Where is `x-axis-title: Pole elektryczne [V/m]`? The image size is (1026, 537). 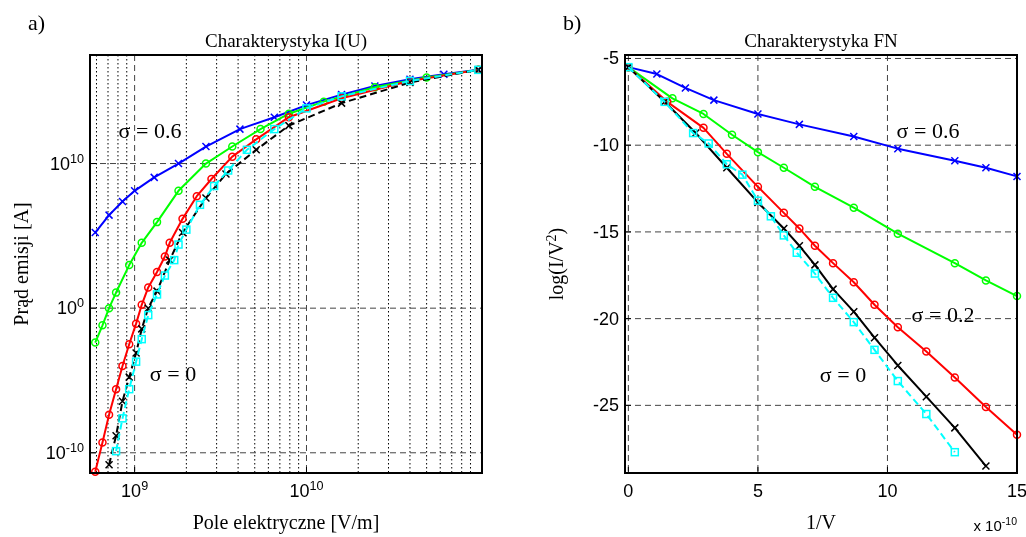 x-axis-title: Pole elektryczne [V/m] is located at coordinates (286, 522).